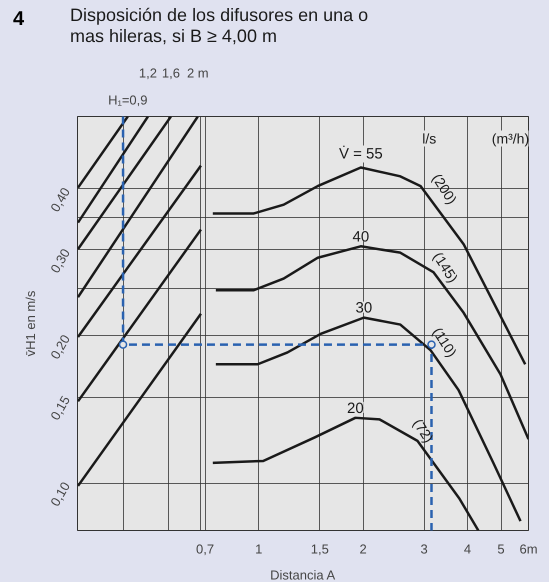  What do you see at coordinates (429, 138) in the screenshot?
I see `annotation: l/s` at bounding box center [429, 138].